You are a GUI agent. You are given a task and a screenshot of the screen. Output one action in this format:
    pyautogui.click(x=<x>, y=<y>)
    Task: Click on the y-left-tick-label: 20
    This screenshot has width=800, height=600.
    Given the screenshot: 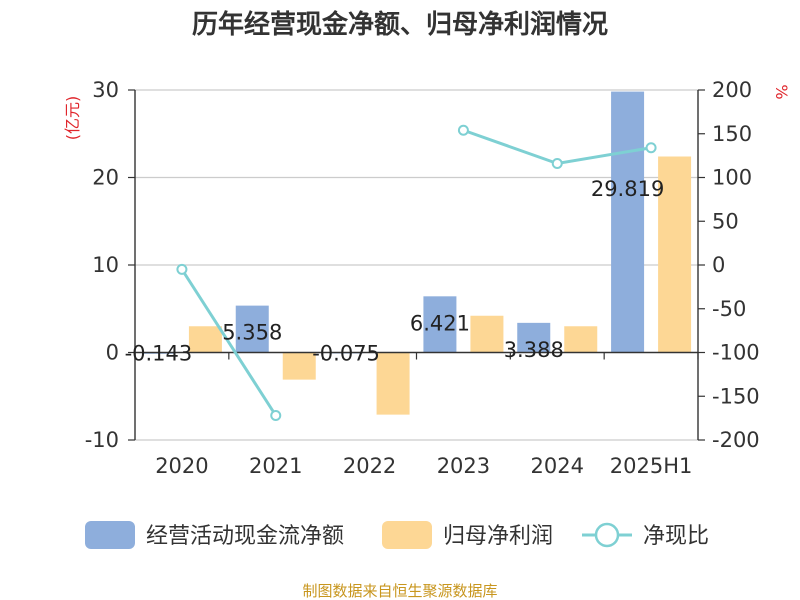 What is the action you would take?
    pyautogui.click(x=105, y=178)
    